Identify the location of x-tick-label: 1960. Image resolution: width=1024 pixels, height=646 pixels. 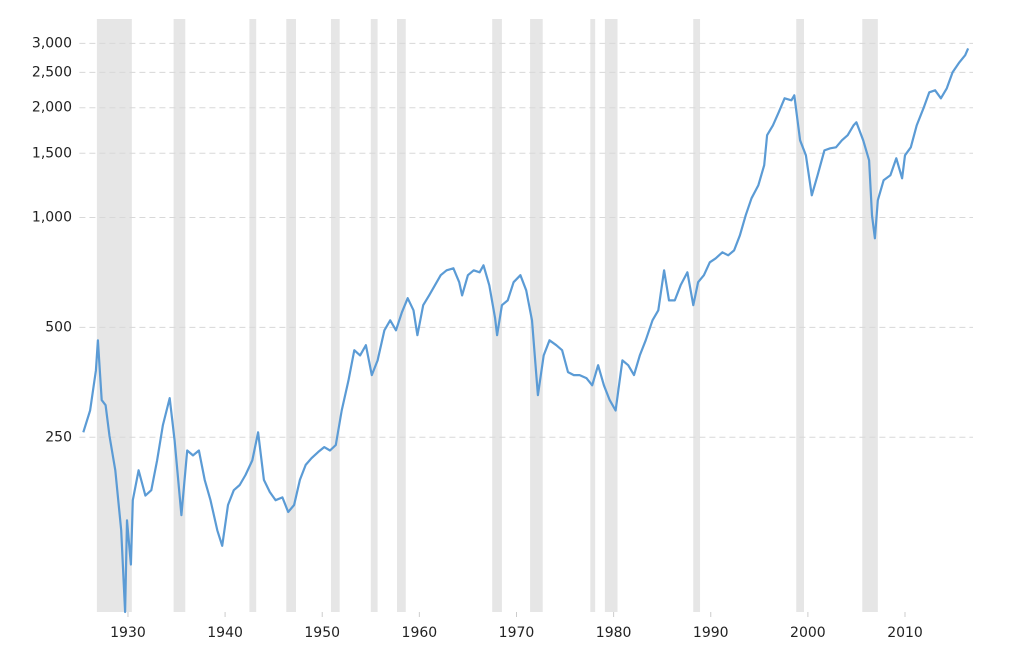
(420, 633).